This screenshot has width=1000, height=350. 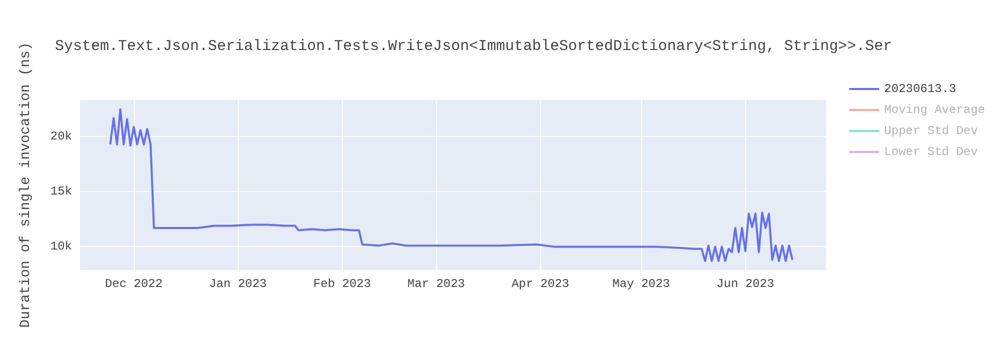 What do you see at coordinates (61, 191) in the screenshot?
I see `y-tick-label: 15k` at bounding box center [61, 191].